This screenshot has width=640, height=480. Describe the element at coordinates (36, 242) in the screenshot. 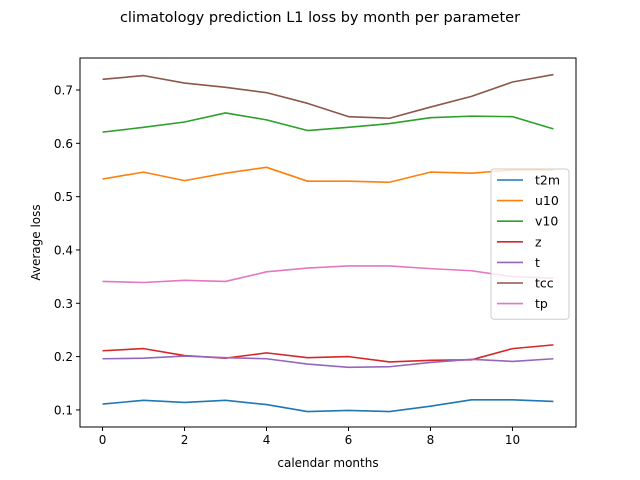

I see `y-axis-label: Average loss` at that location.